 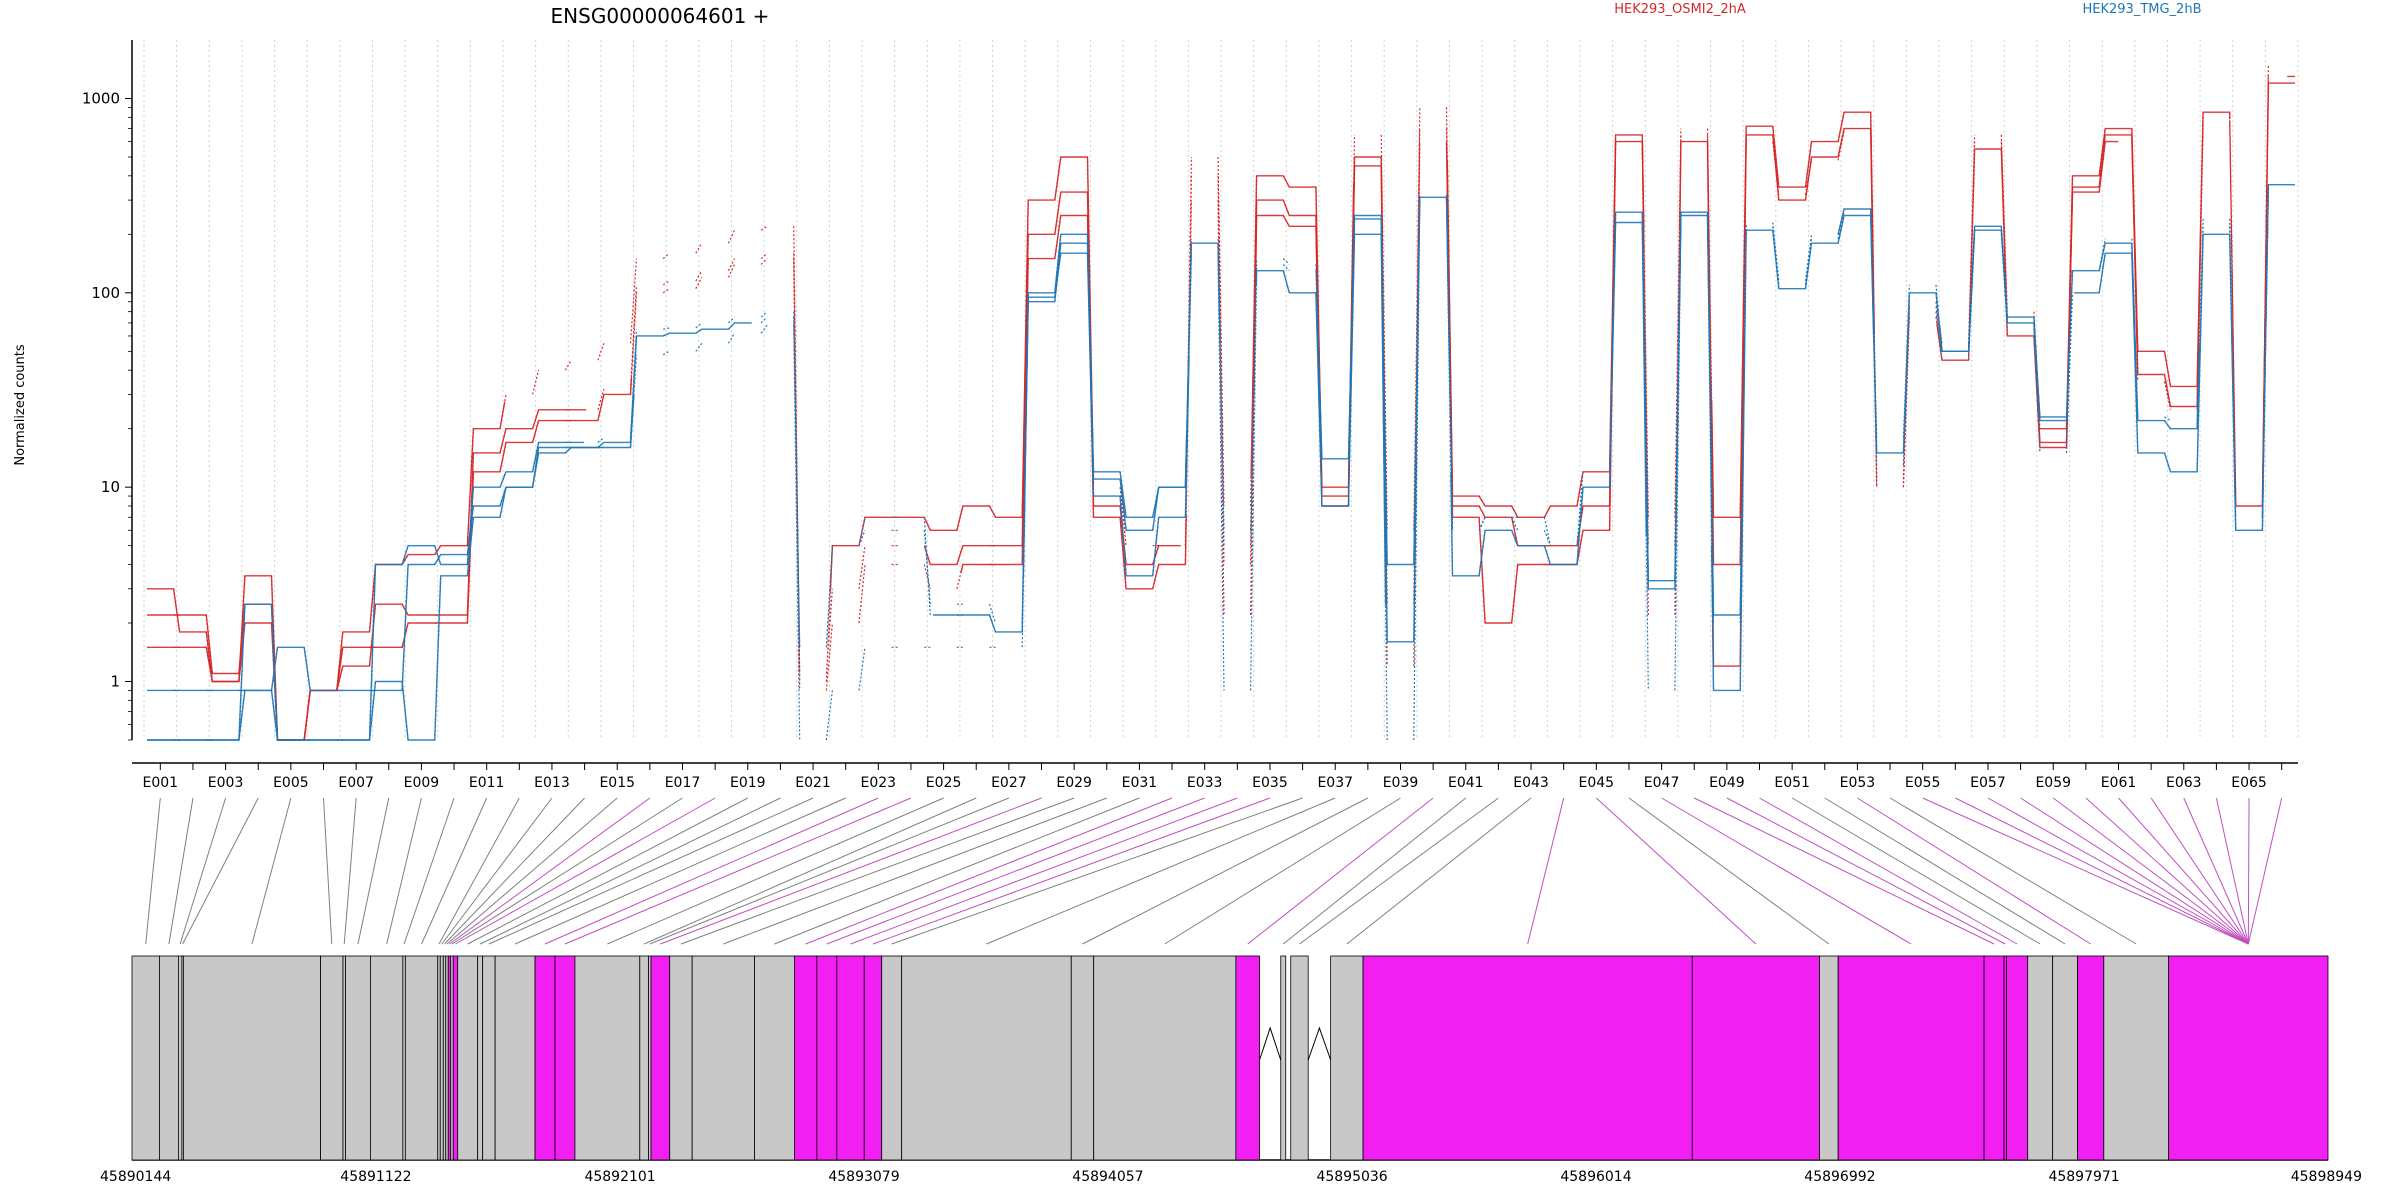 What do you see at coordinates (2119, 783) in the screenshot?
I see `x-tick-label: E061` at bounding box center [2119, 783].